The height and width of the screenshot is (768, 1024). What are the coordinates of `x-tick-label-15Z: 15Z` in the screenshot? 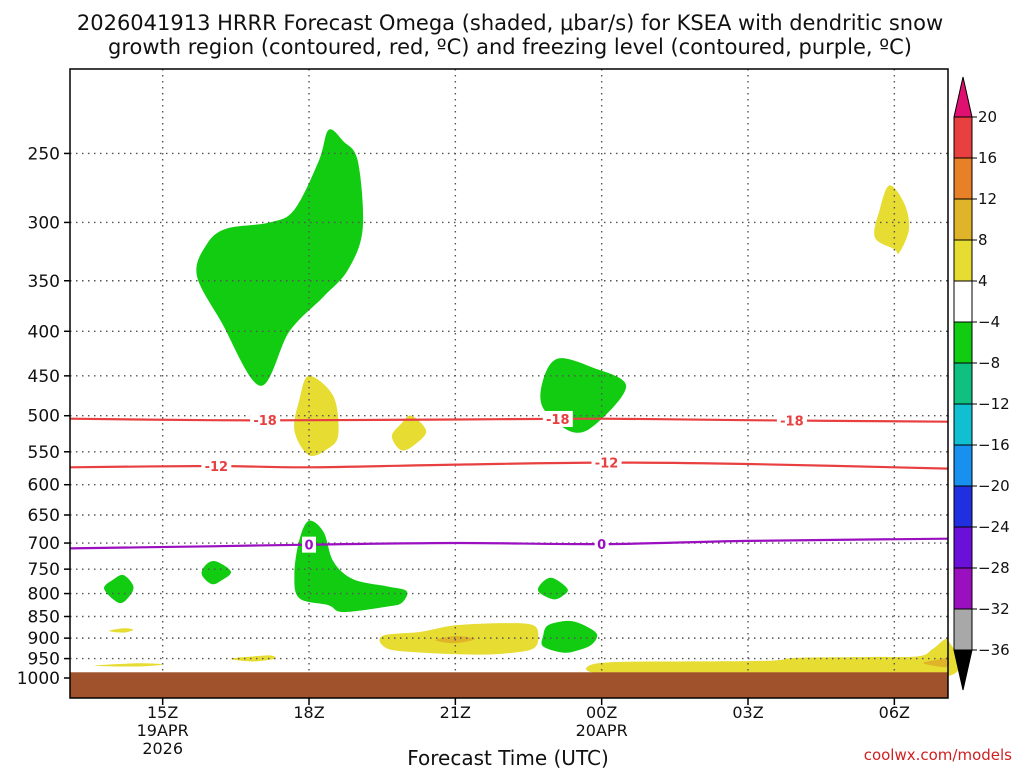 It's located at (162, 712).